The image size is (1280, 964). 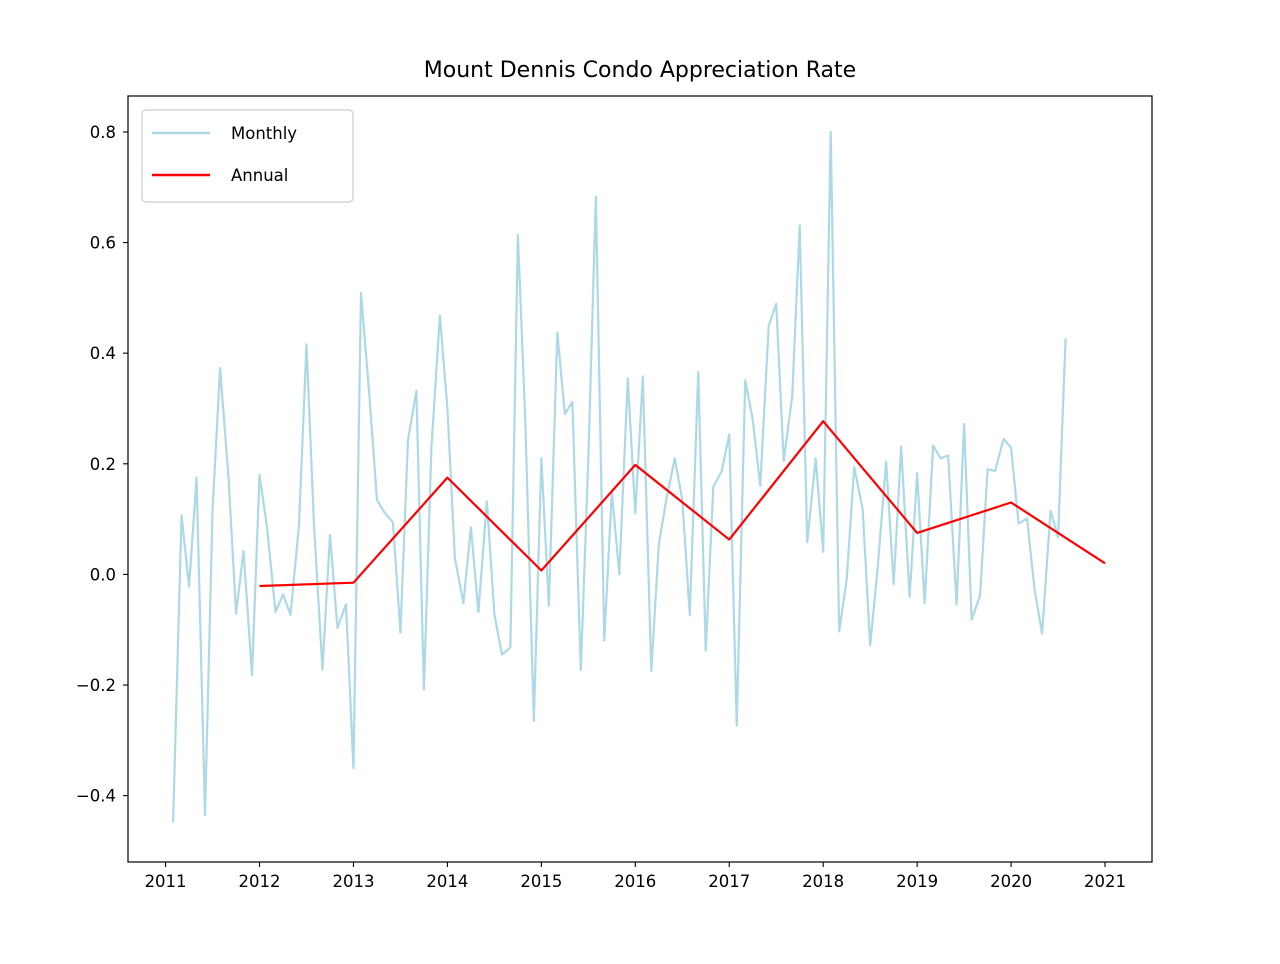 I want to click on series-line-annual, so click(x=682, y=504).